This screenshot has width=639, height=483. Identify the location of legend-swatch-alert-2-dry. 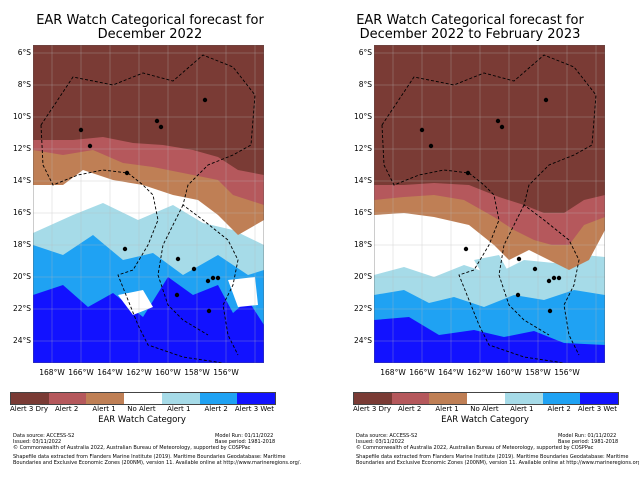
(67, 398).